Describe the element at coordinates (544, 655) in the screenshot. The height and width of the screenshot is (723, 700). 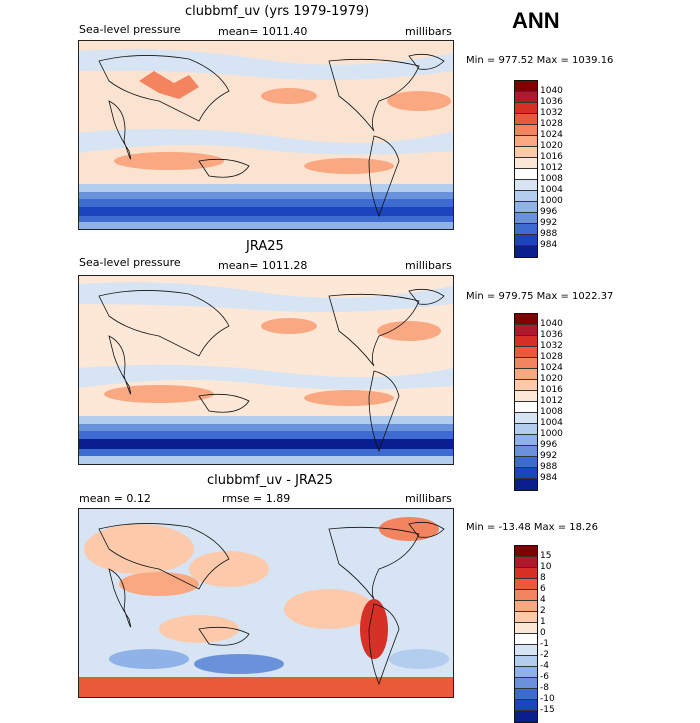
I see `colorbar-label: -2` at that location.